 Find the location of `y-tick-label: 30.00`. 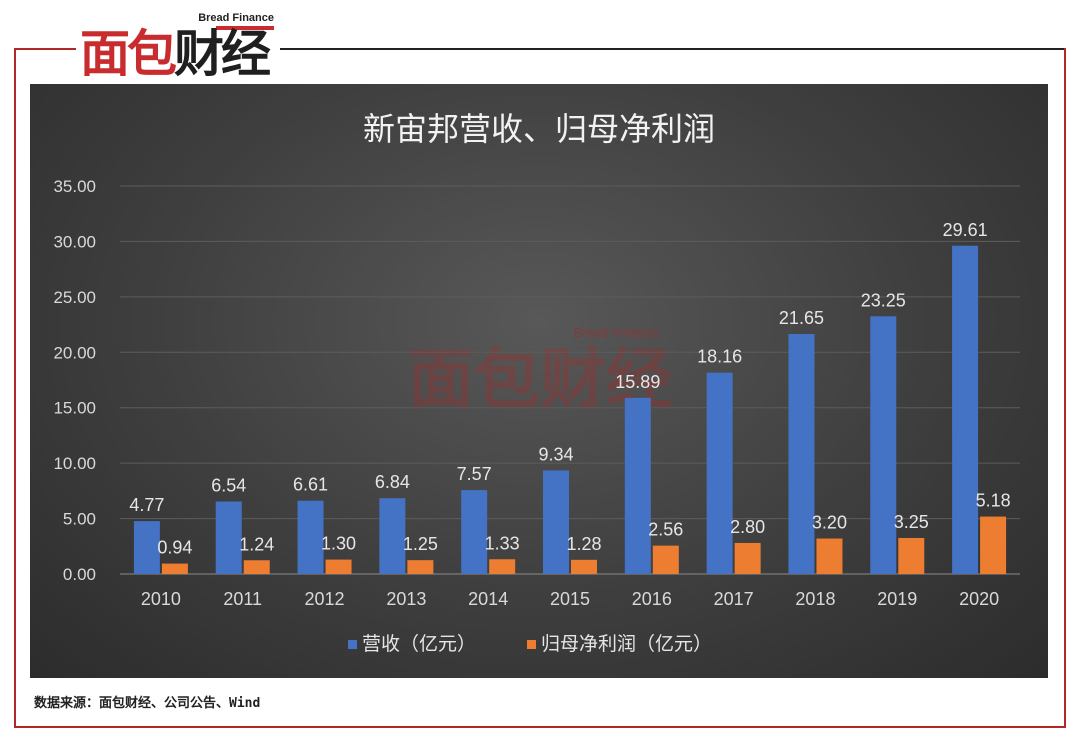

y-tick-label: 30.00 is located at coordinates (74, 241).